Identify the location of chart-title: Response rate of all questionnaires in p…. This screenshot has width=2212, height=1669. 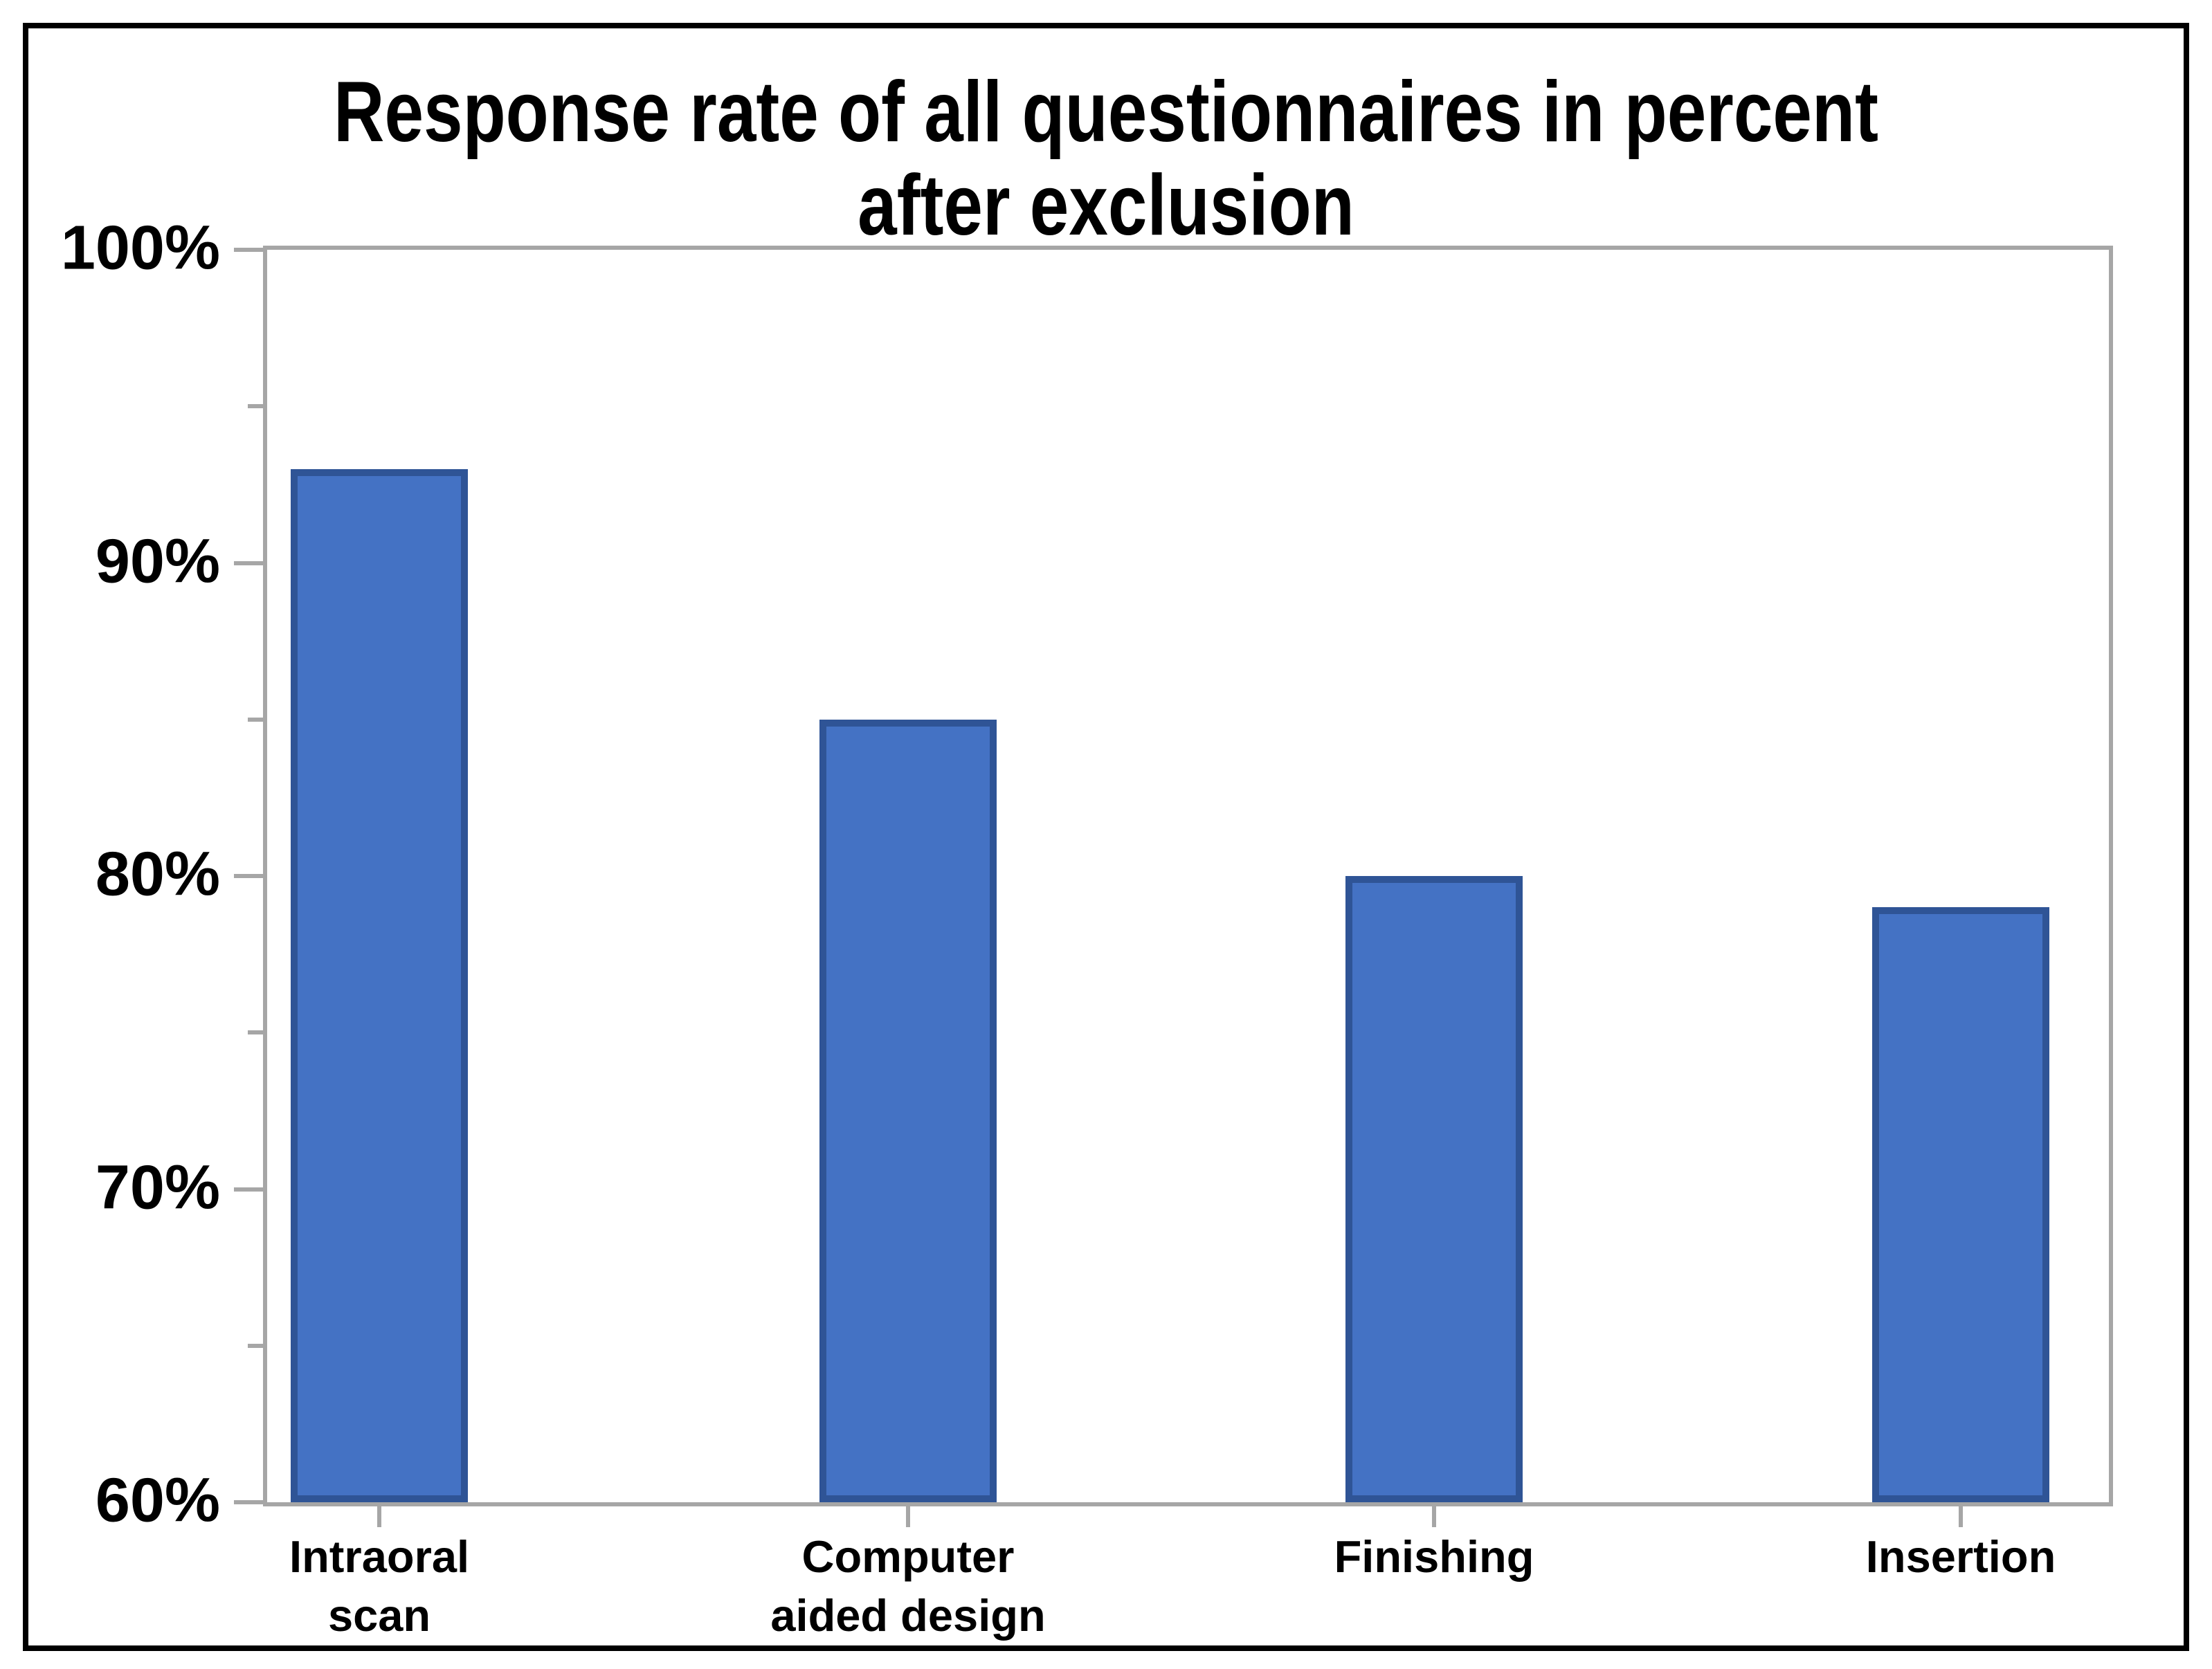
(1106, 159).